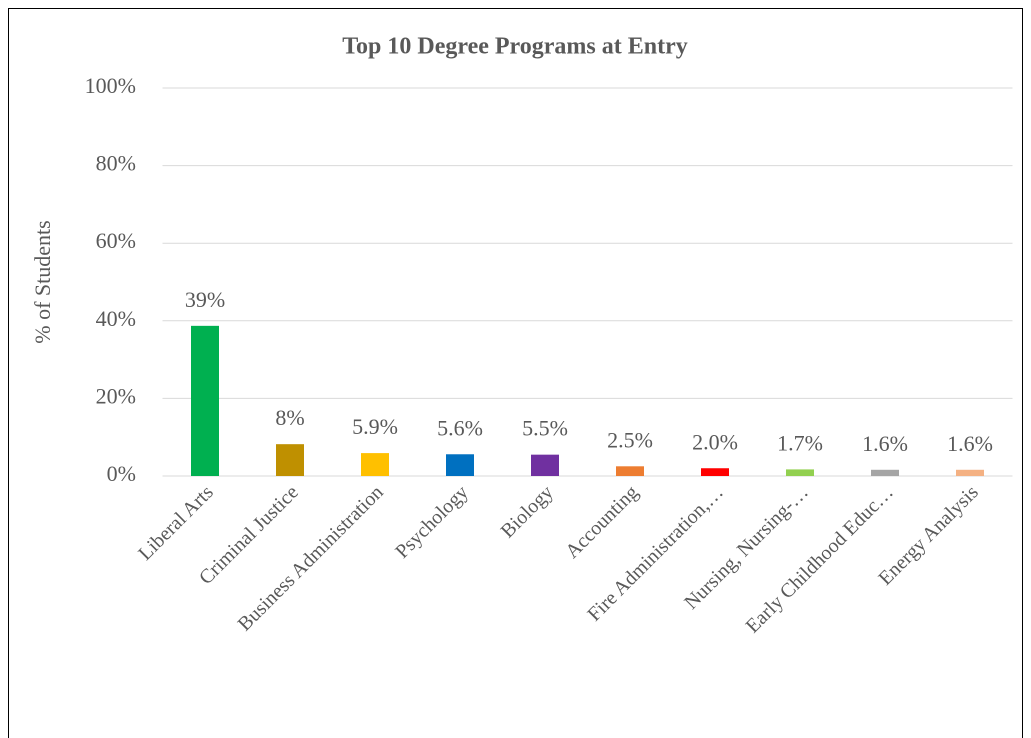 The height and width of the screenshot is (738, 1031). I want to click on y-tick-label: 0%, so click(121, 473).